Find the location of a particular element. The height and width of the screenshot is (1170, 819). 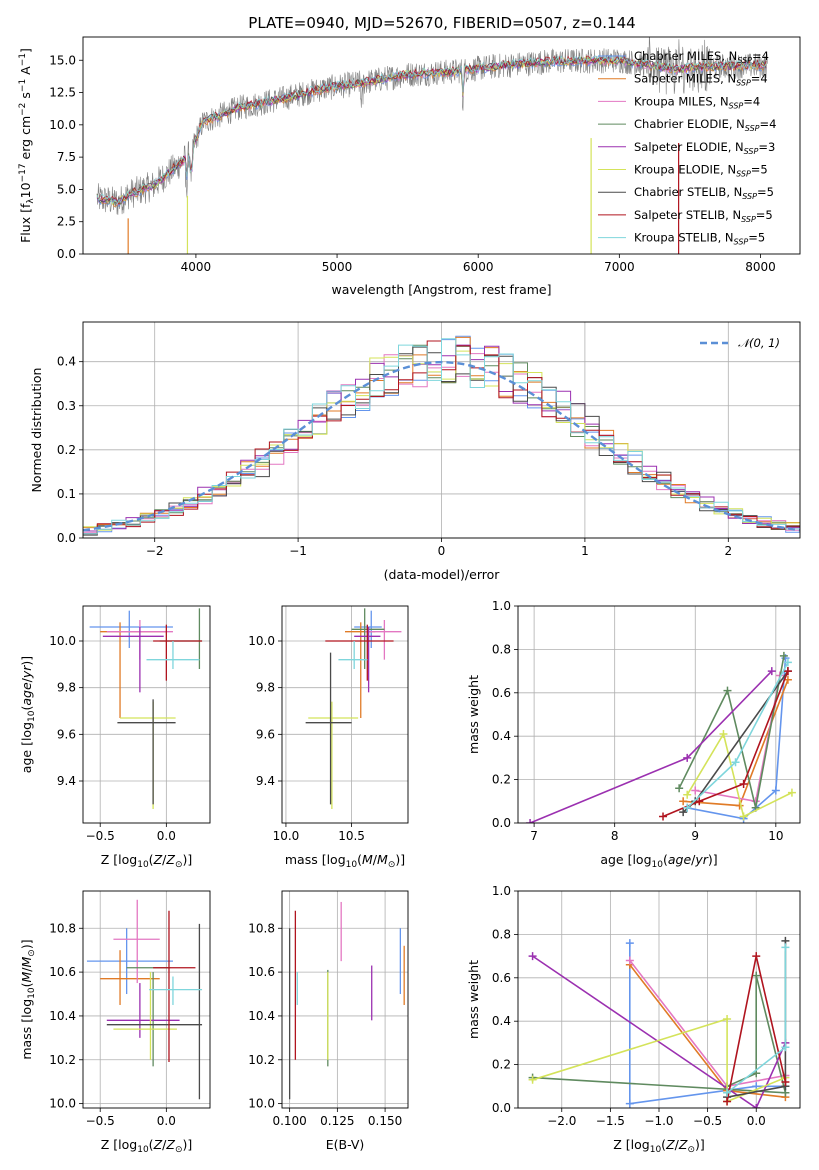

x-tick-label: 10.0 is located at coordinates (286, 836).